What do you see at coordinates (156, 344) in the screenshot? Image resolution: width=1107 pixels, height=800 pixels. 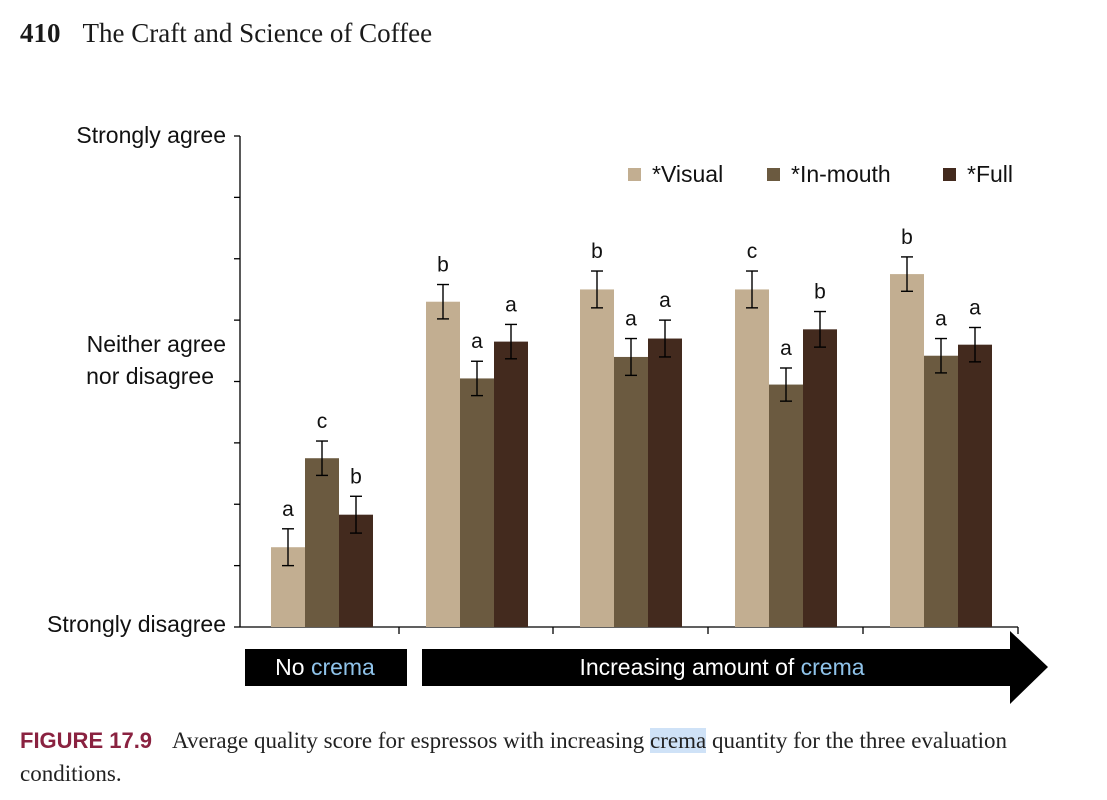 I see `y-tick-label: Neither agree` at bounding box center [156, 344].